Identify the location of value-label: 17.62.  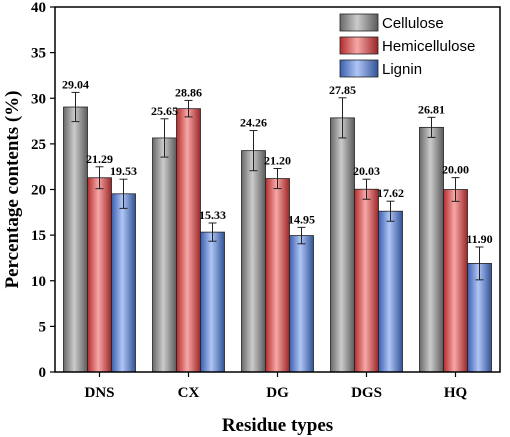
(390, 193).